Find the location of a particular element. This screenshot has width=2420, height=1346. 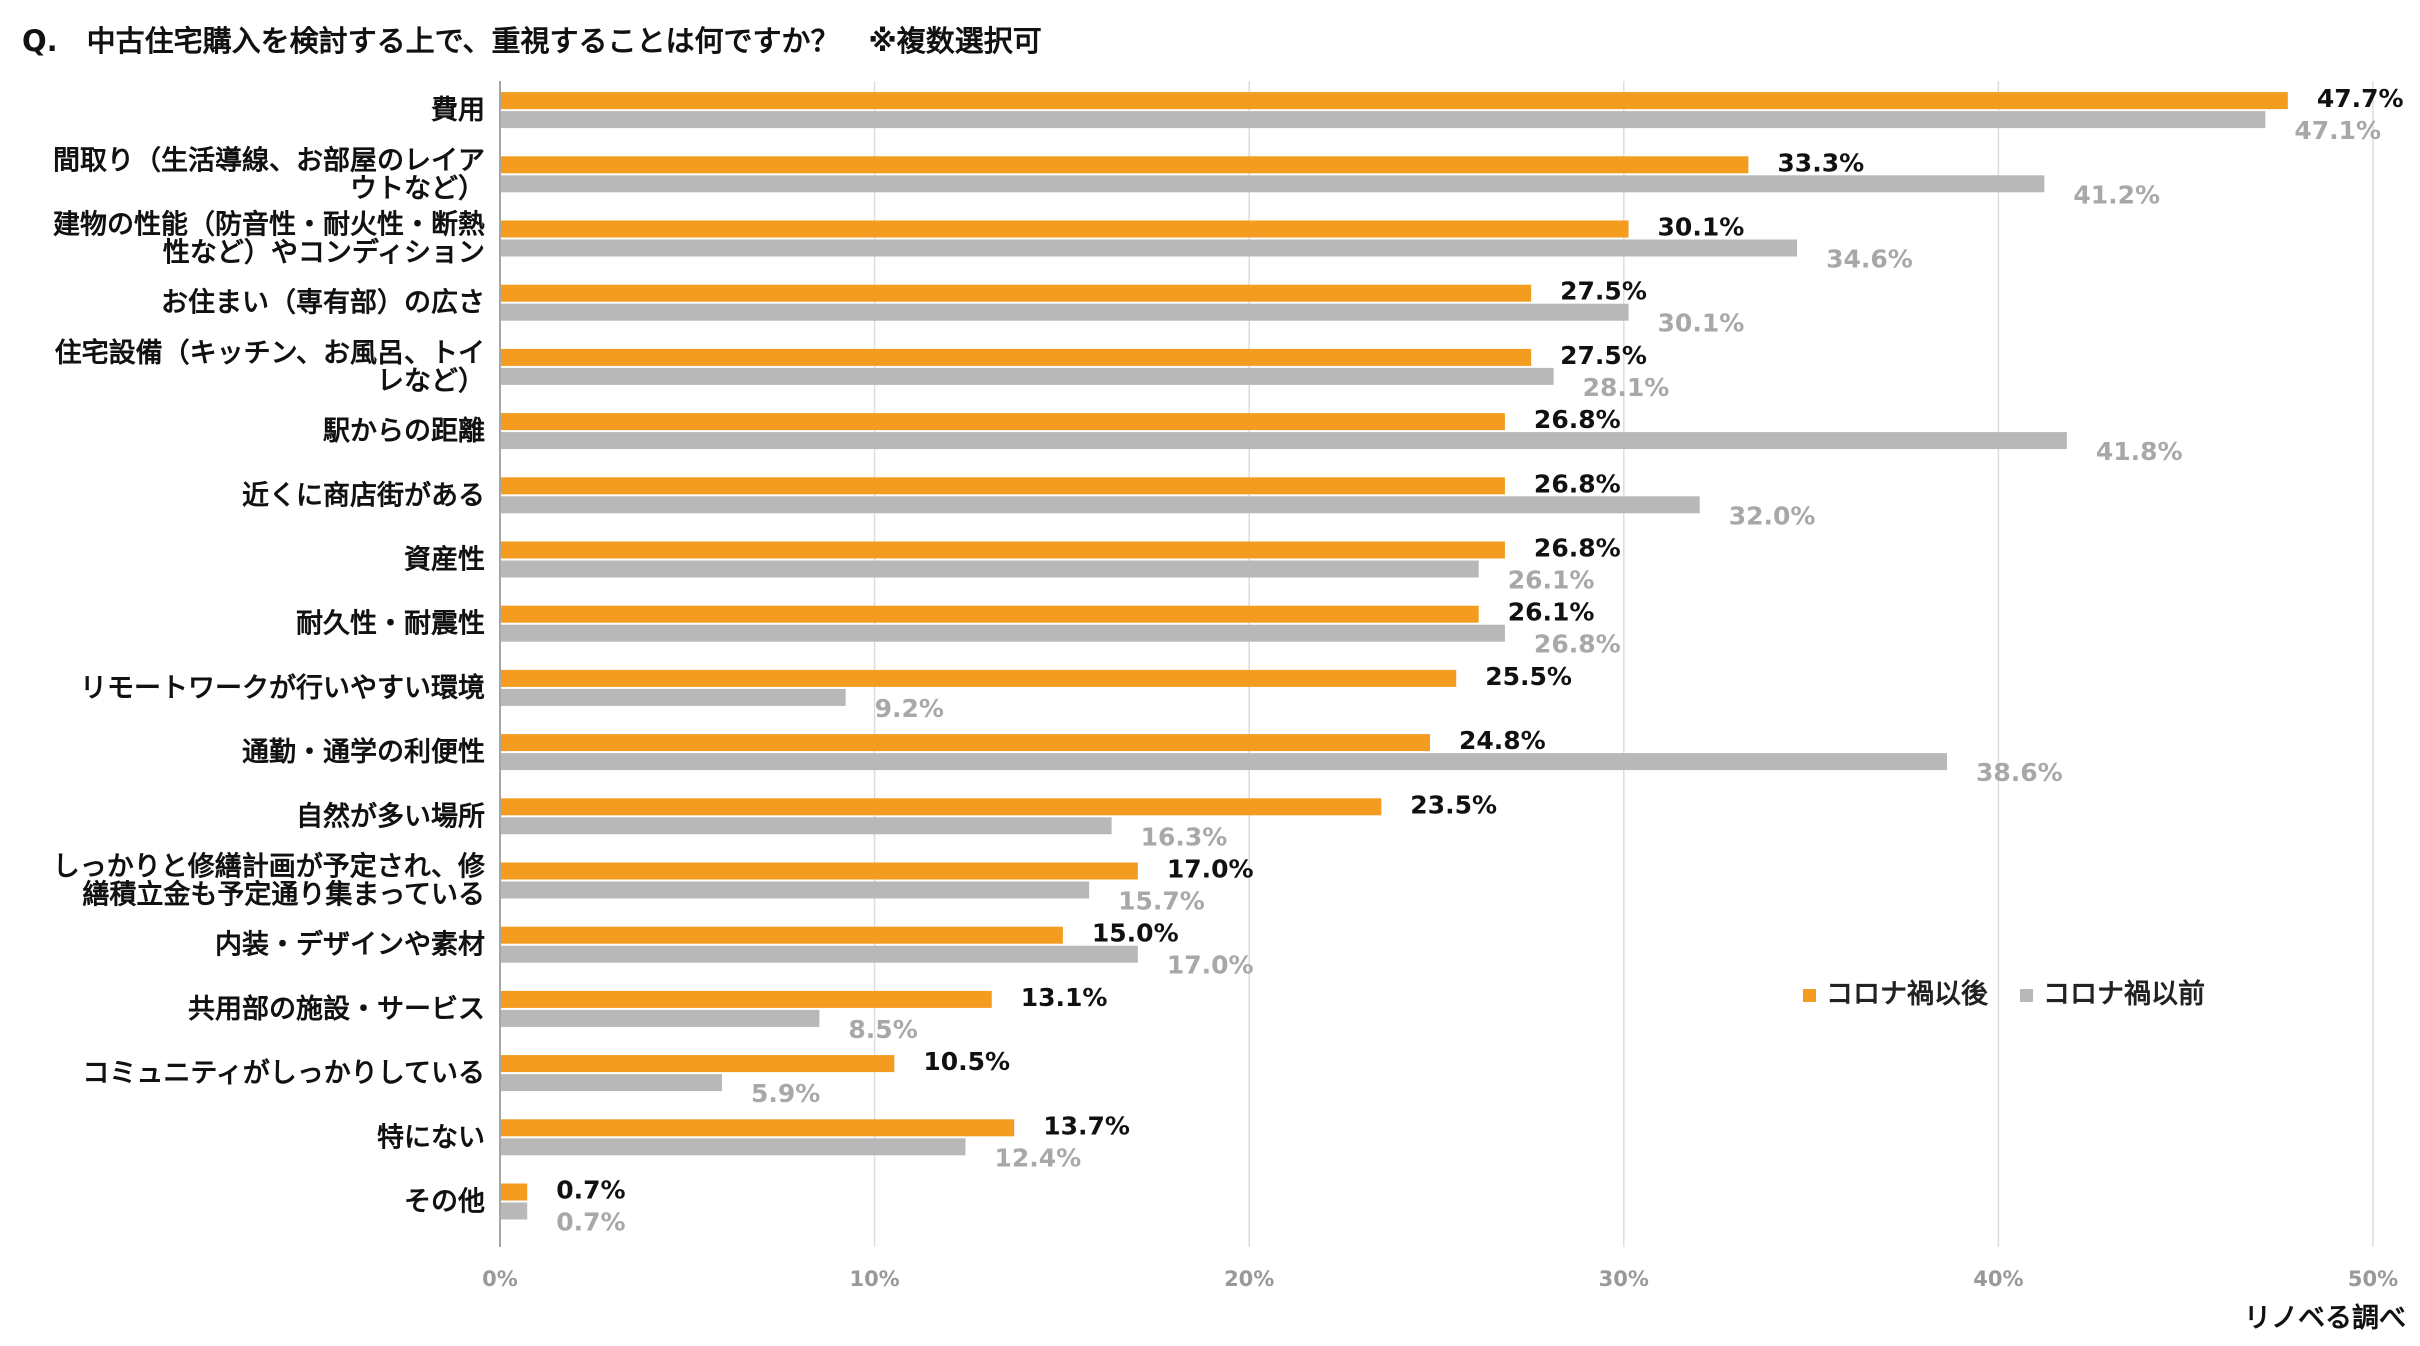

legend-swatch-before is located at coordinates (2026, 995).